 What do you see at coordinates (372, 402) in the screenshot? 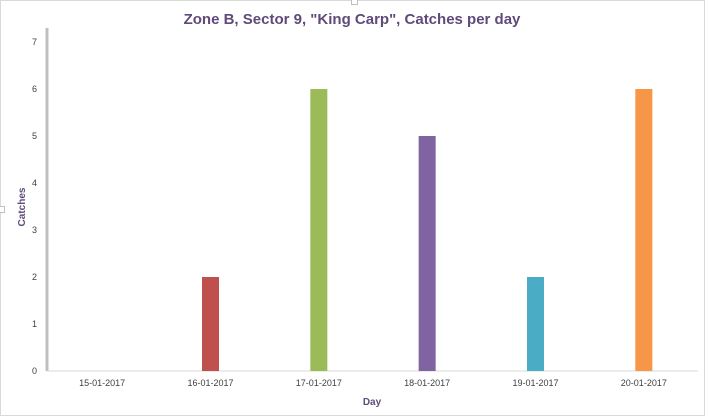
I see `x-axis-title: Day` at bounding box center [372, 402].